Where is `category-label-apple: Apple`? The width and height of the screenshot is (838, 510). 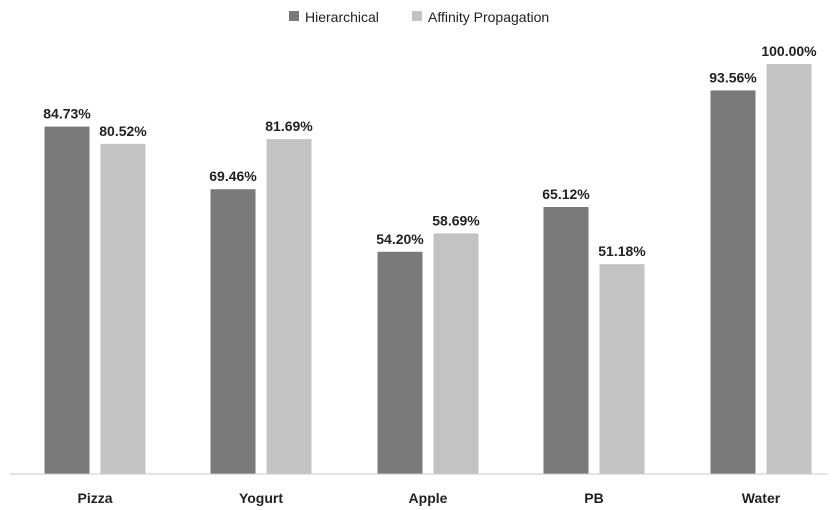 category-label-apple: Apple is located at coordinates (428, 498).